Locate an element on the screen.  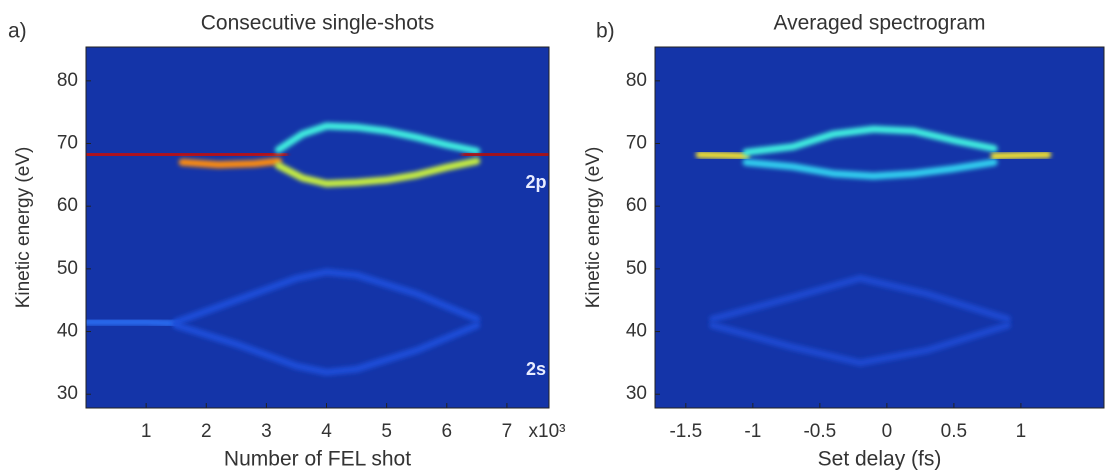
chart-title: Consecutive single-shots is located at coordinates (317, 23).